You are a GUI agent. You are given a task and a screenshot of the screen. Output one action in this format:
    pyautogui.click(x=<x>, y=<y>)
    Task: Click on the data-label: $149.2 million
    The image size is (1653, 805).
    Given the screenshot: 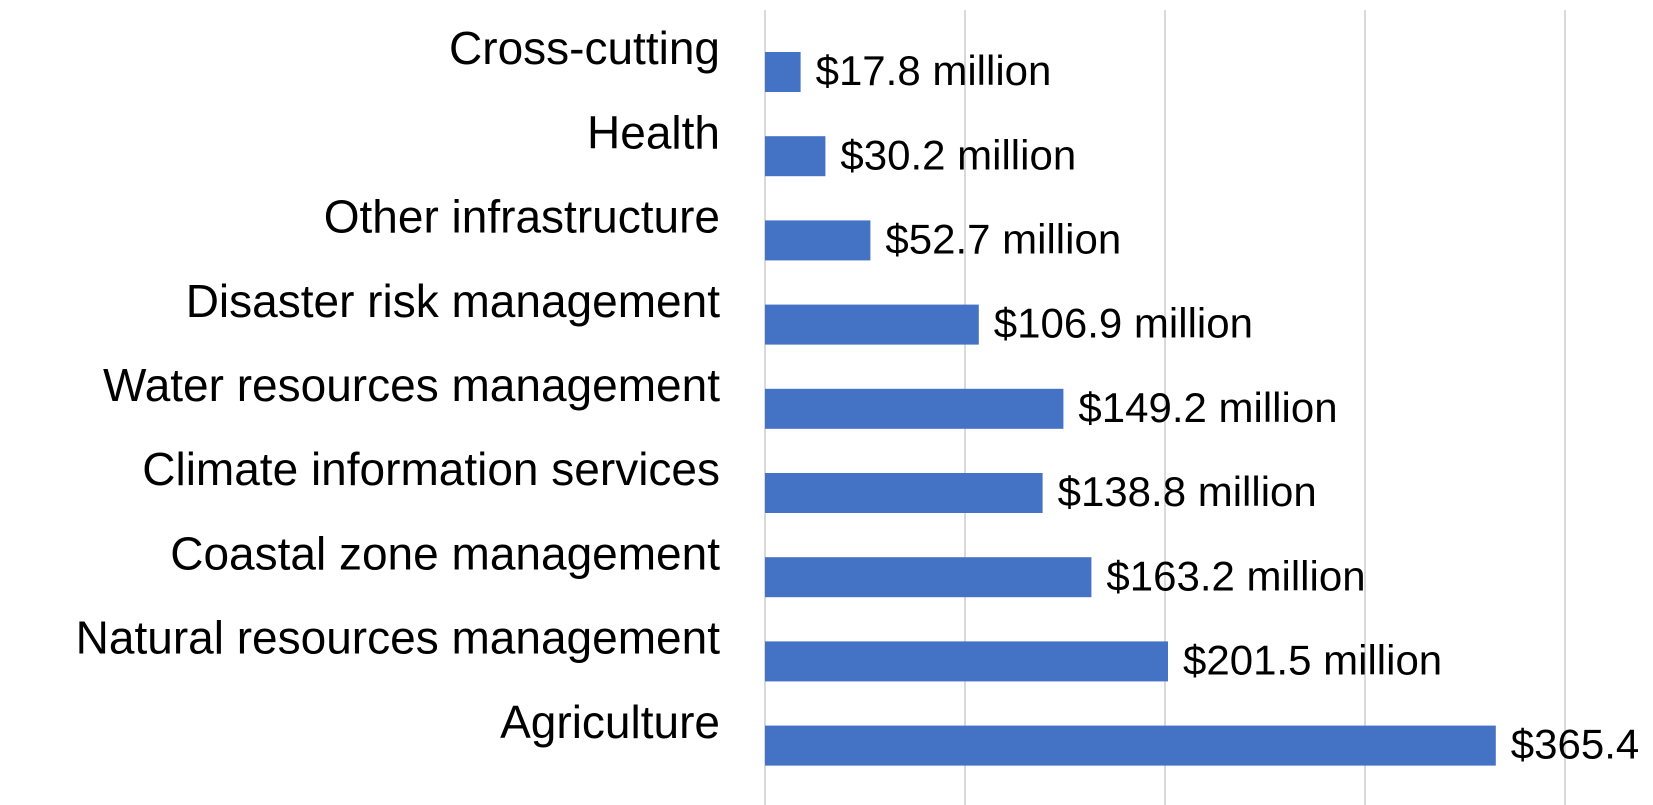 What is the action you would take?
    pyautogui.click(x=1207, y=407)
    